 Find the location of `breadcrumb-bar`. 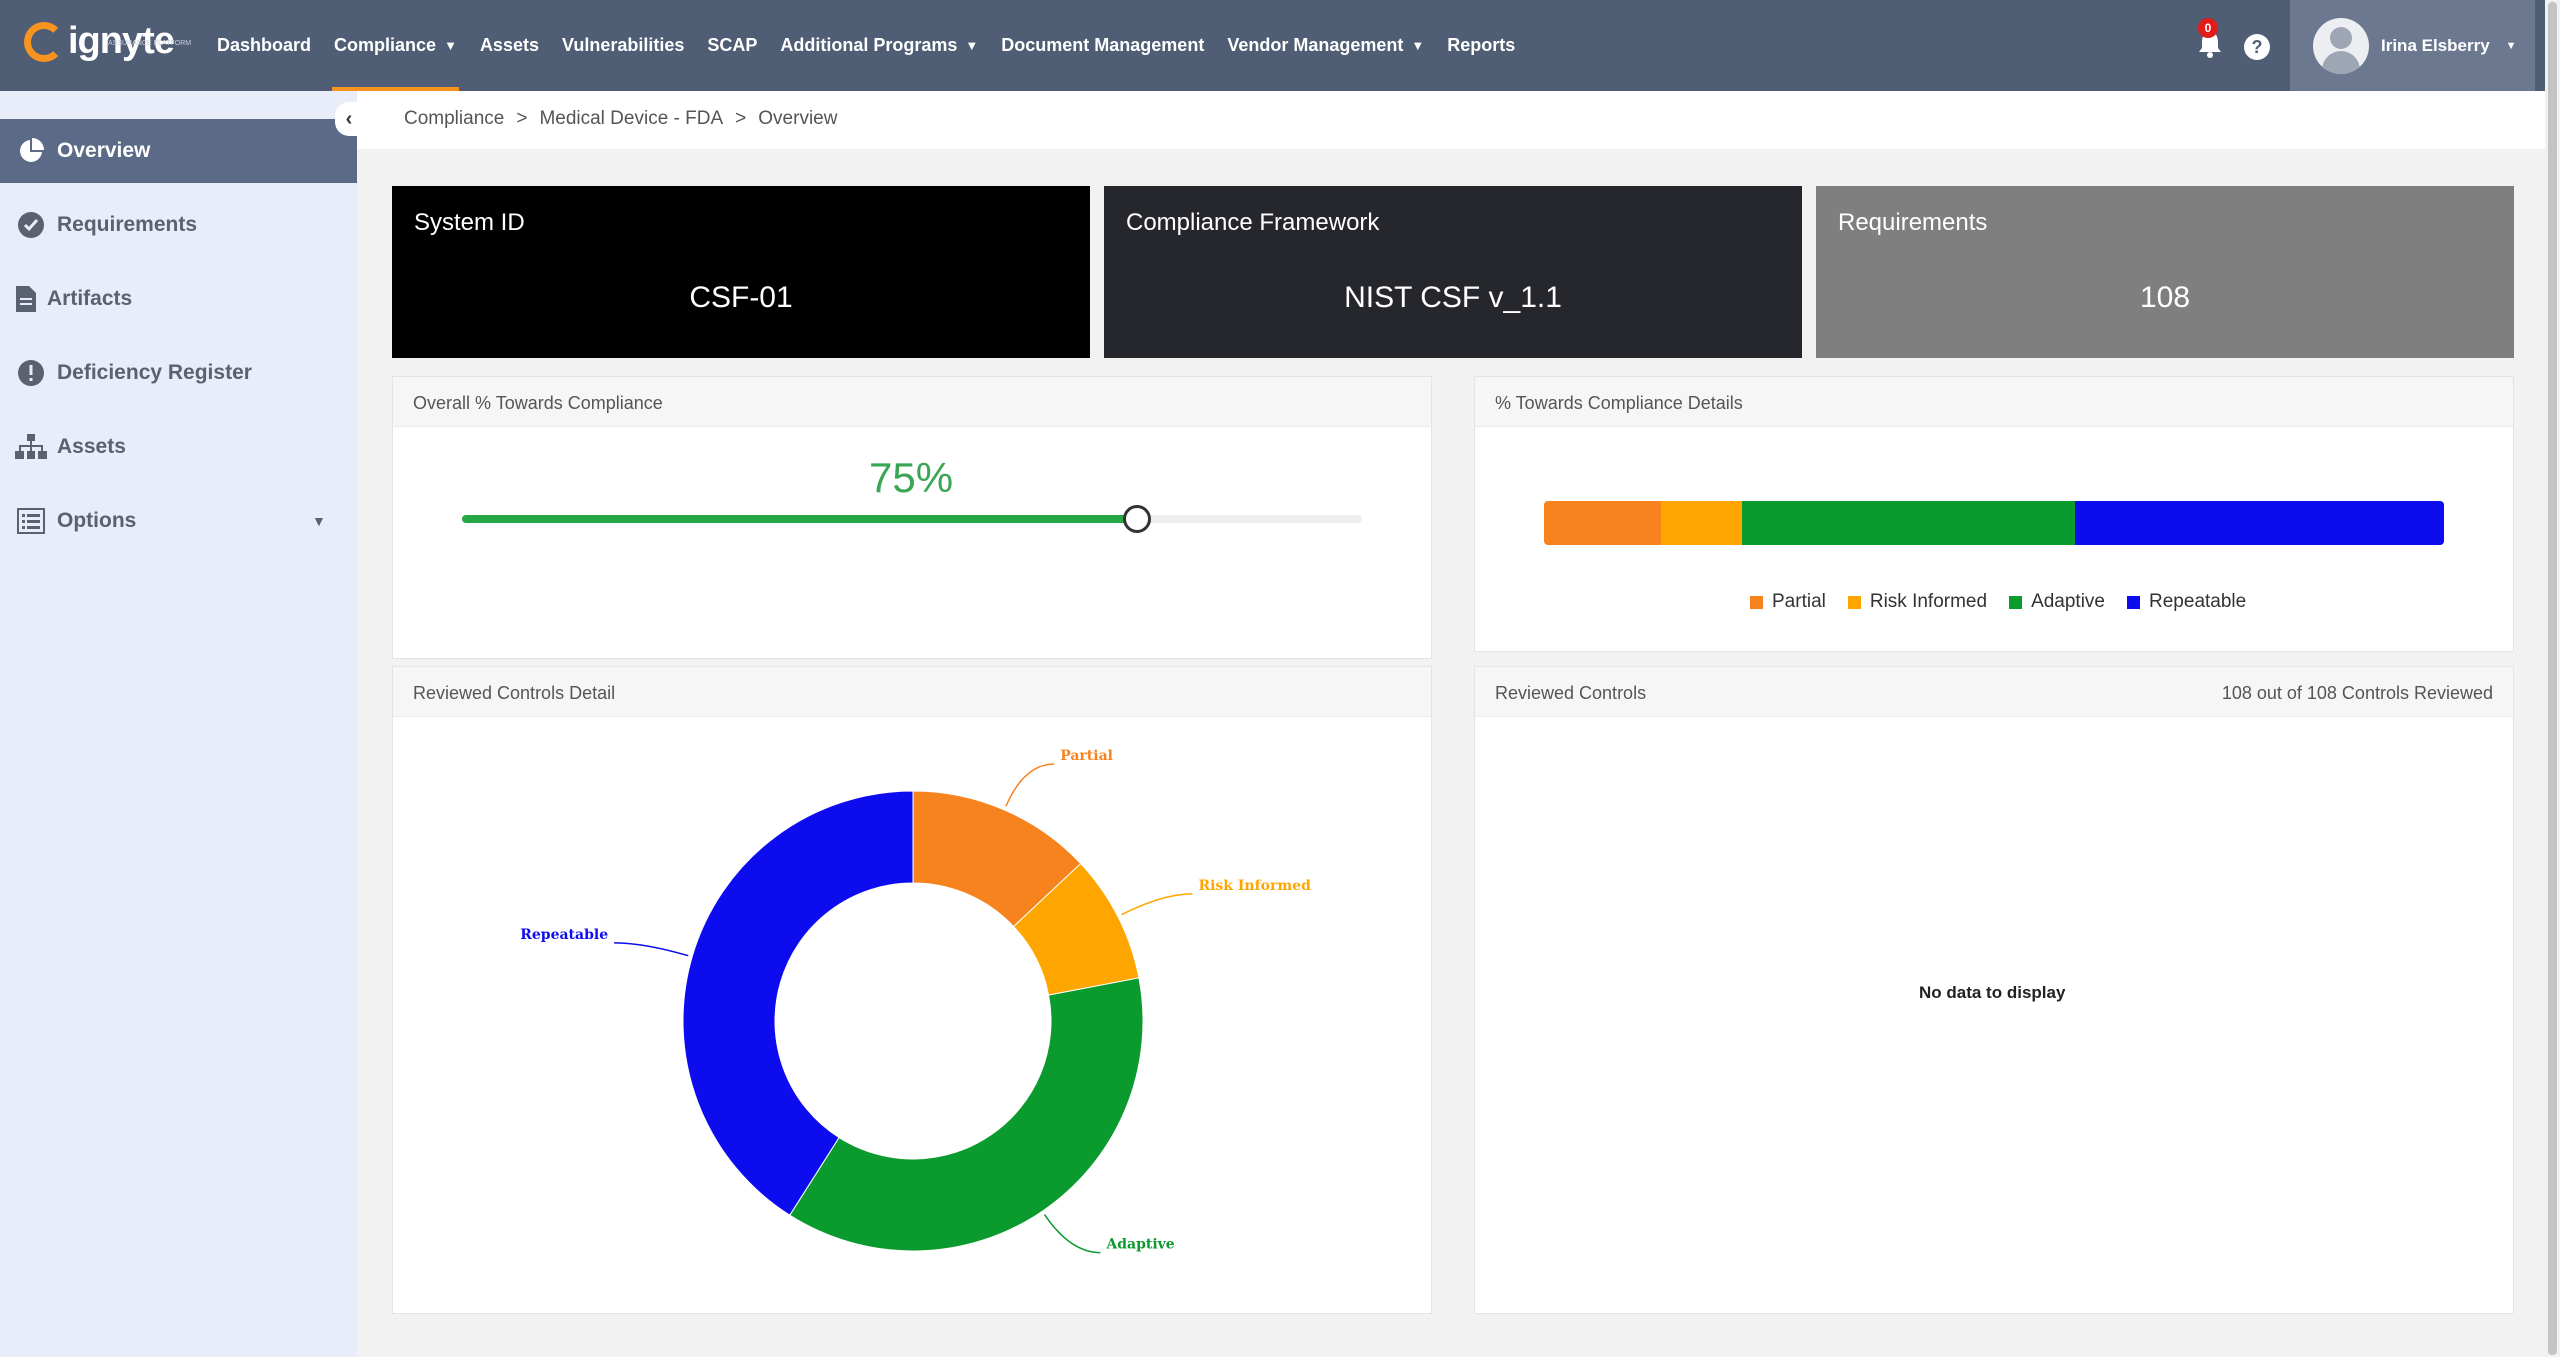

breadcrumb-bar is located at coordinates (1451, 120).